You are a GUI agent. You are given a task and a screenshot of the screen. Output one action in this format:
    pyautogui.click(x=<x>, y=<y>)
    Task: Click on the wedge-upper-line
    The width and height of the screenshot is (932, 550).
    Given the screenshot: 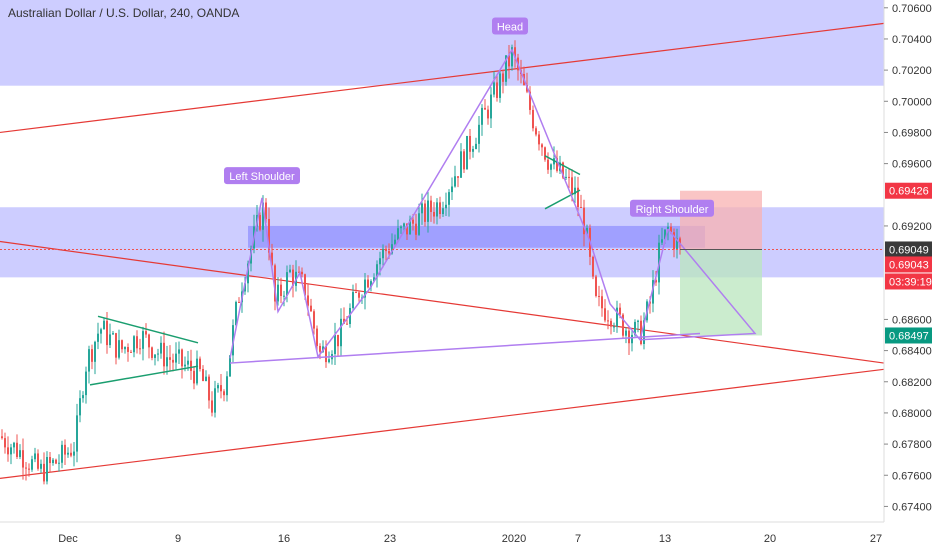 What is the action you would take?
    pyautogui.click(x=562, y=165)
    